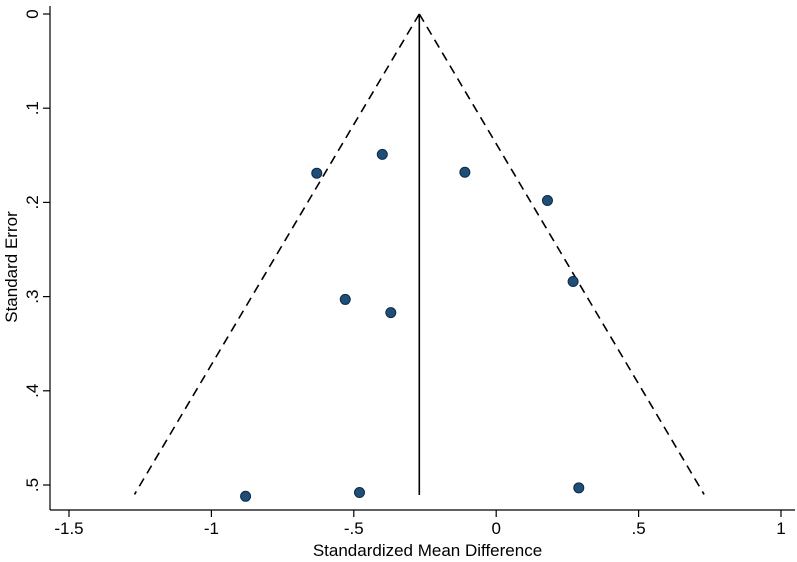  I want to click on y-tick-label: .5, so click(32, 485).